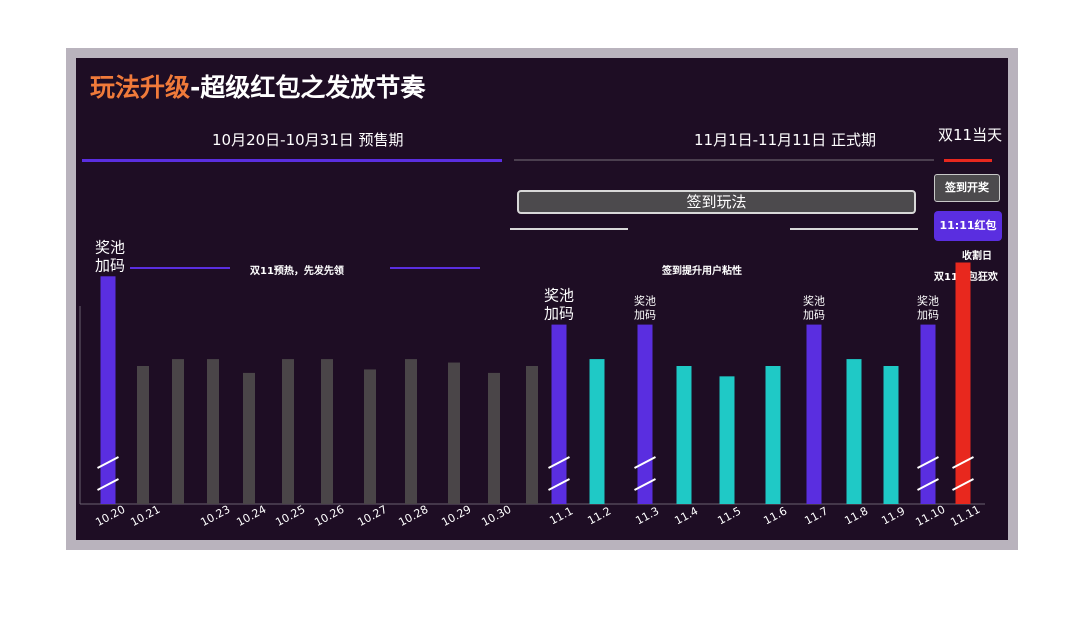  Describe the element at coordinates (968, 226) in the screenshot. I see `red-packet-box: 11:11红包` at that location.